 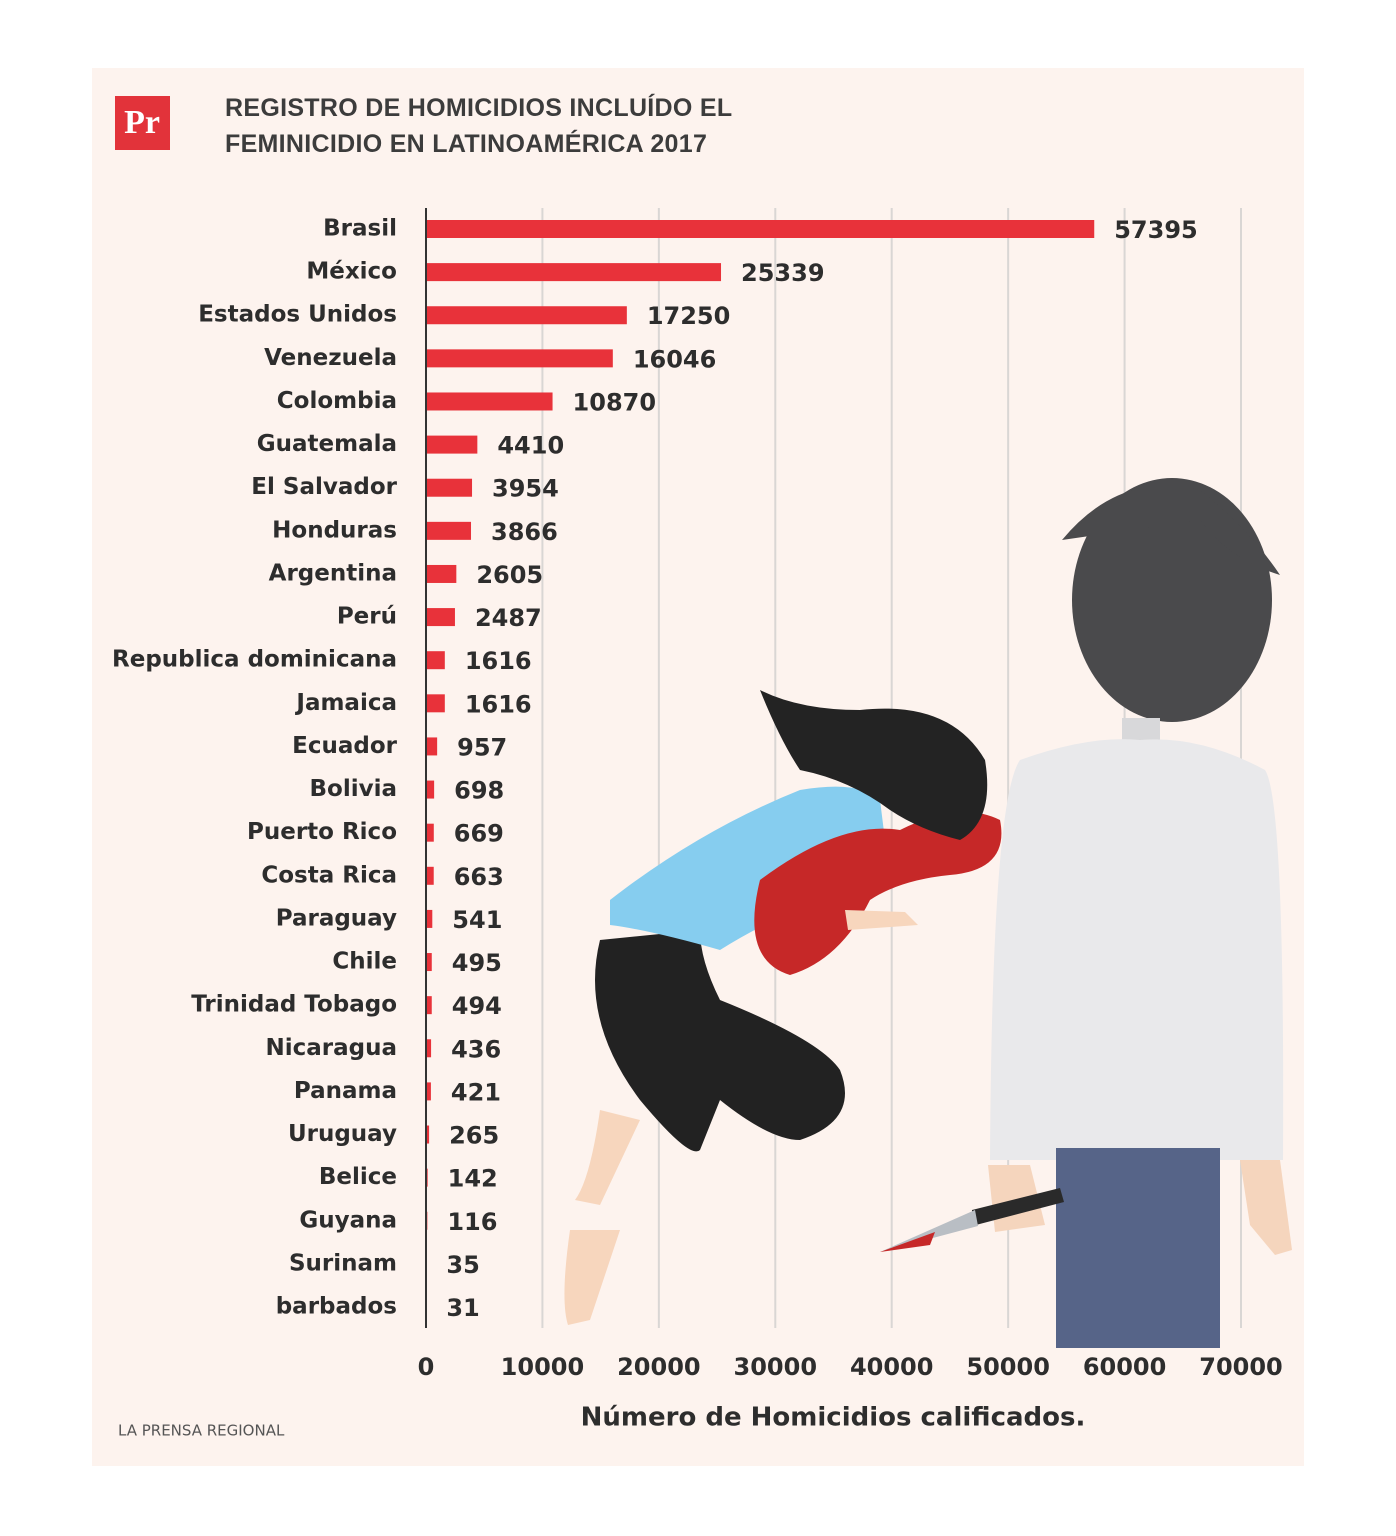 I want to click on value-label: 663, so click(x=479, y=877).